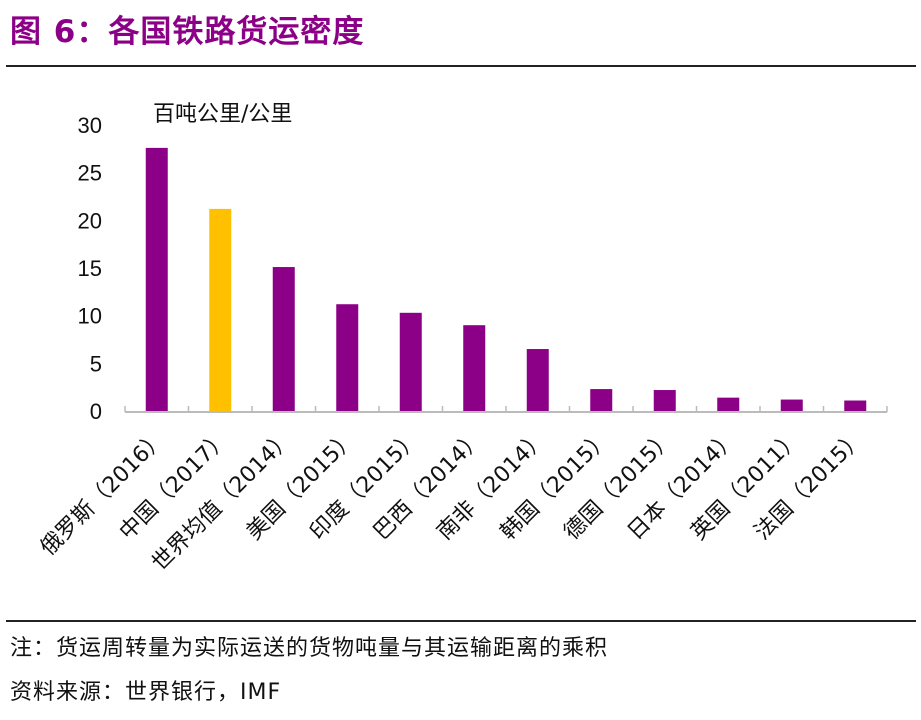 Image resolution: width=921 pixels, height=720 pixels. What do you see at coordinates (365, 486) in the screenshot?
I see `x-tick-label: 印度（2015）` at bounding box center [365, 486].